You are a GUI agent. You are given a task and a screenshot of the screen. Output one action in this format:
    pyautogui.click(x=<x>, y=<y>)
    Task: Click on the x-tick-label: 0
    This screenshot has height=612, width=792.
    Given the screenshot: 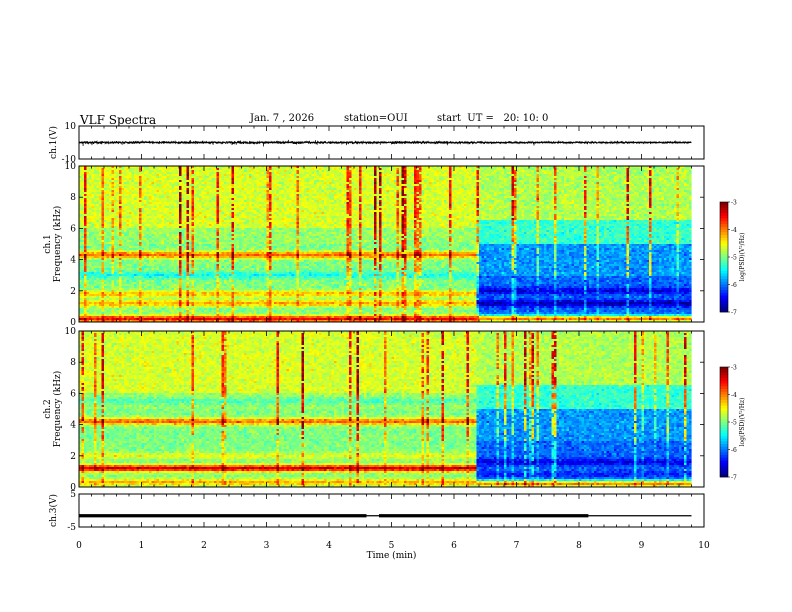 What is the action you would take?
    pyautogui.click(x=79, y=546)
    